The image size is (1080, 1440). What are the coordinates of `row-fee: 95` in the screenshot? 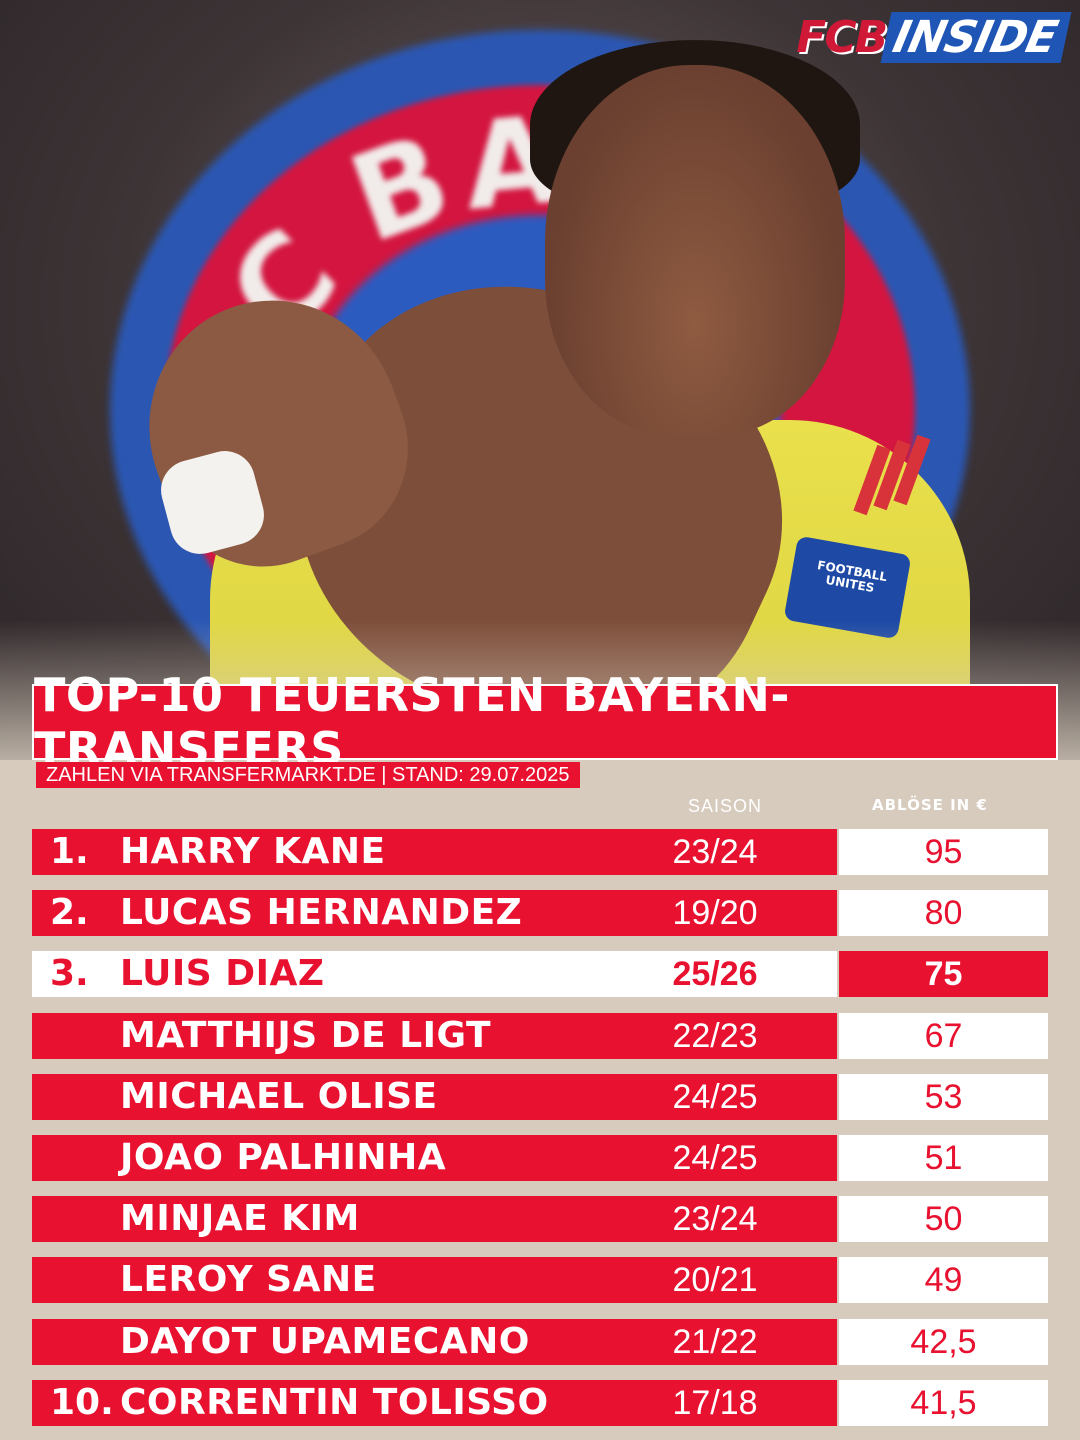 It's located at (943, 852).